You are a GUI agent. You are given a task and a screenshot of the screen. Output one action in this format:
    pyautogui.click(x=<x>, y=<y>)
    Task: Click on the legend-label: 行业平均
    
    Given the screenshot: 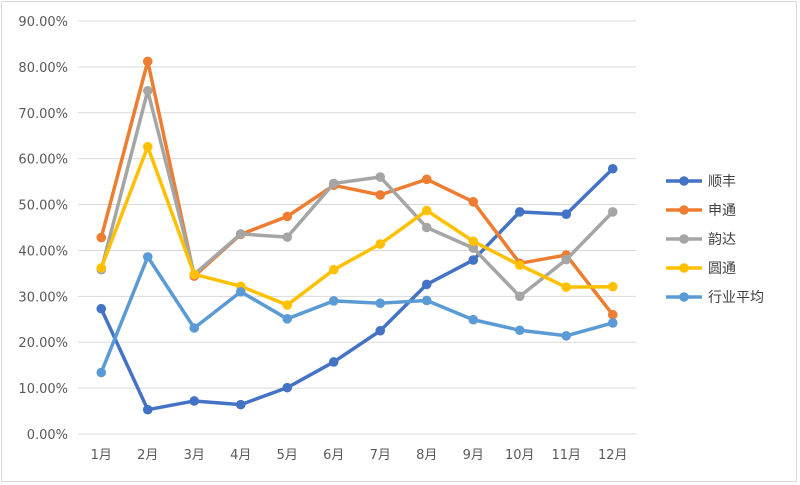 What is the action you would take?
    pyautogui.click(x=736, y=298)
    